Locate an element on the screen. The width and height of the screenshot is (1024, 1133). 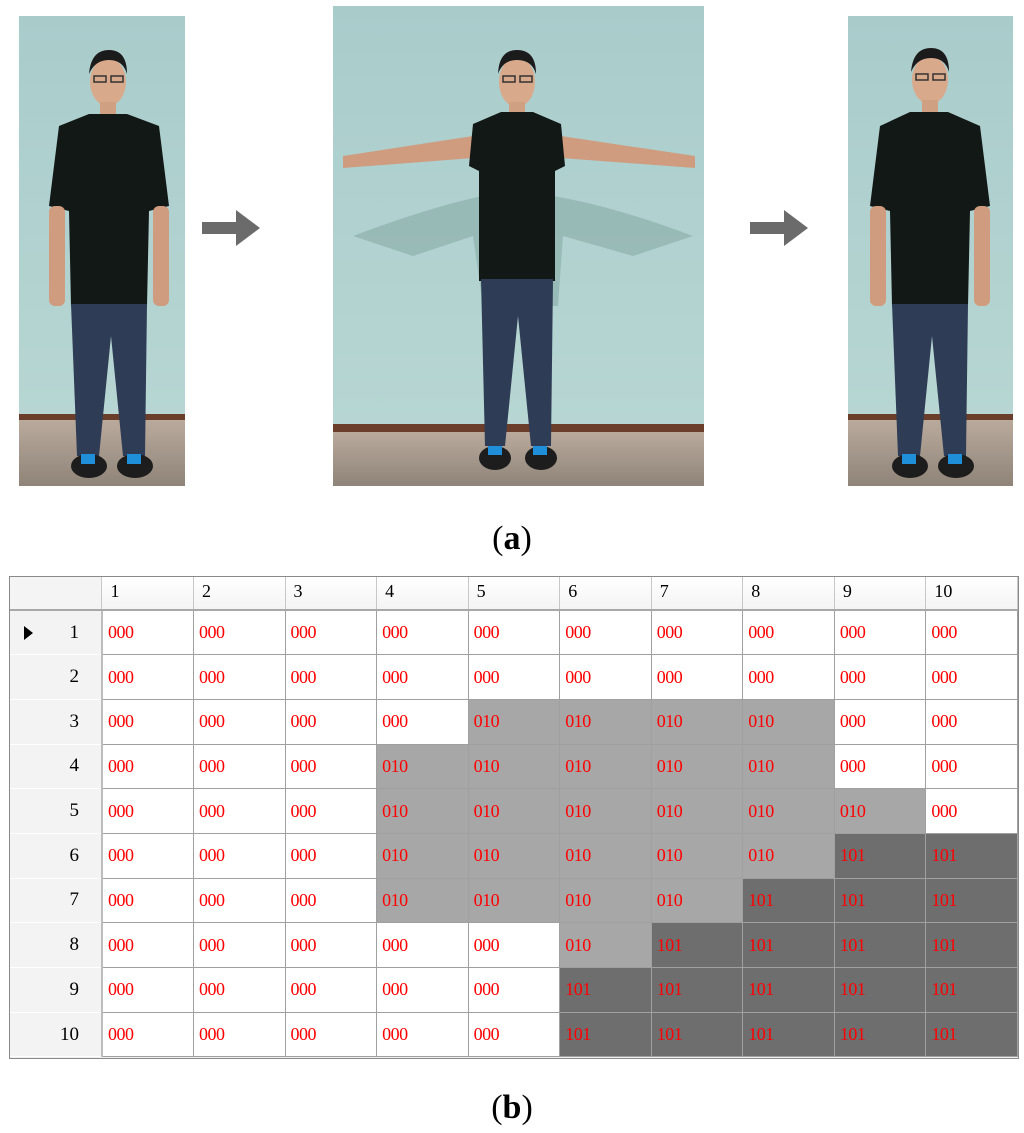
table-row: 7 000 000 000 010 010 010 010 101 101 101 is located at coordinates (514, 900).